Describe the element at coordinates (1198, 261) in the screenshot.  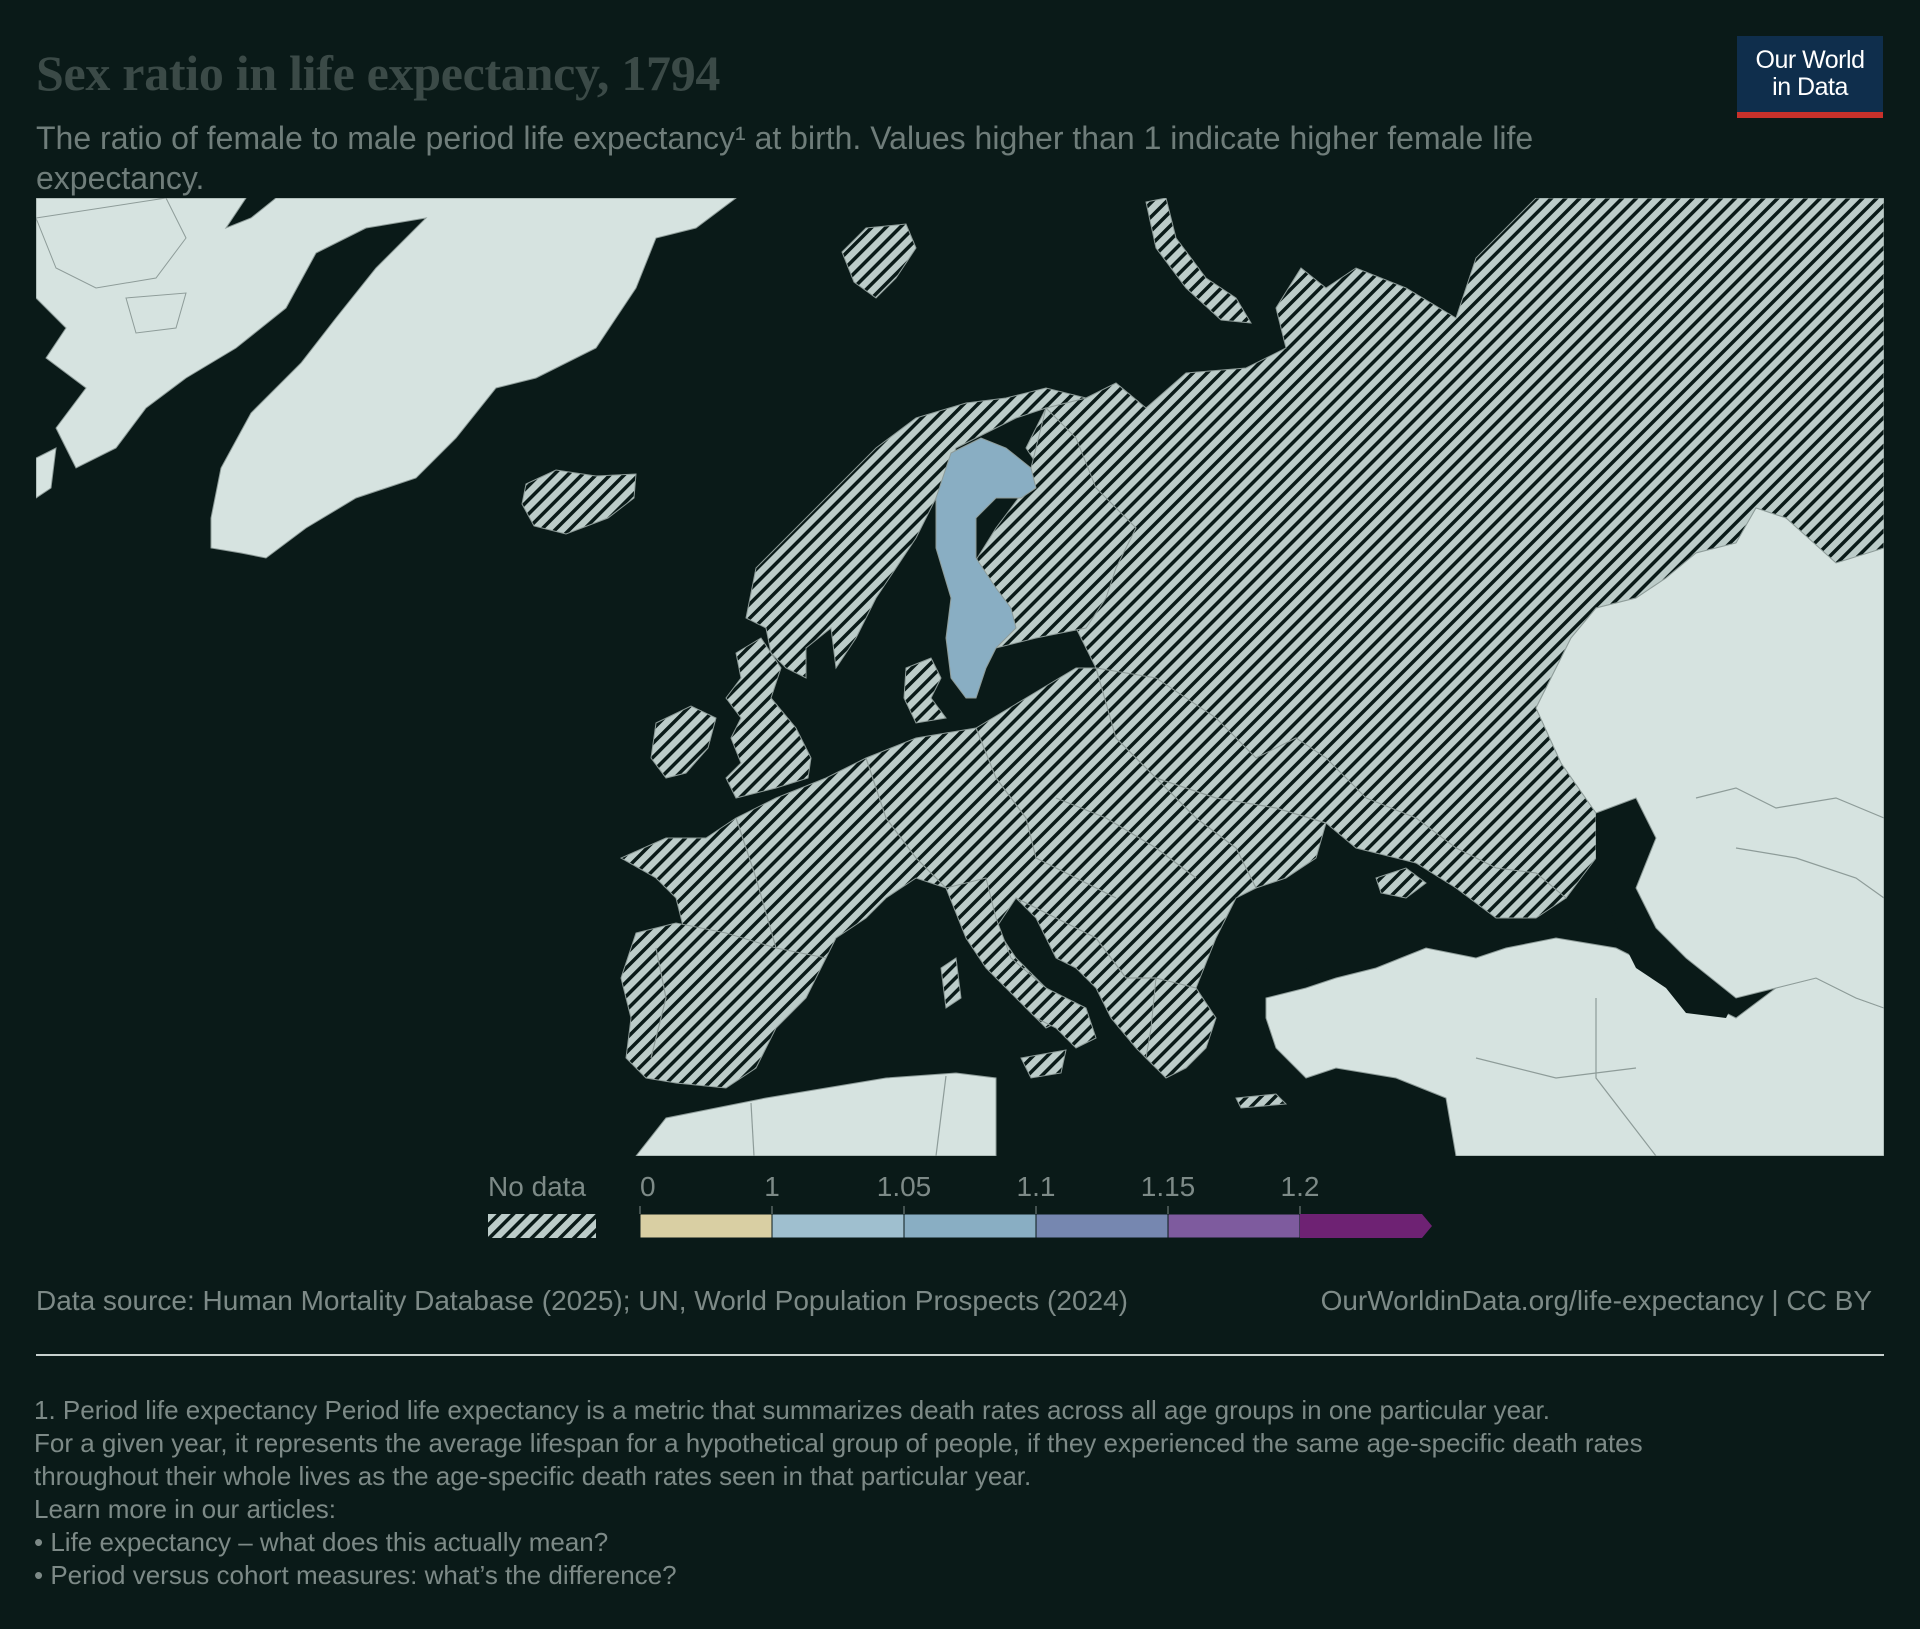
I see `region-novaya-zemlya` at that location.